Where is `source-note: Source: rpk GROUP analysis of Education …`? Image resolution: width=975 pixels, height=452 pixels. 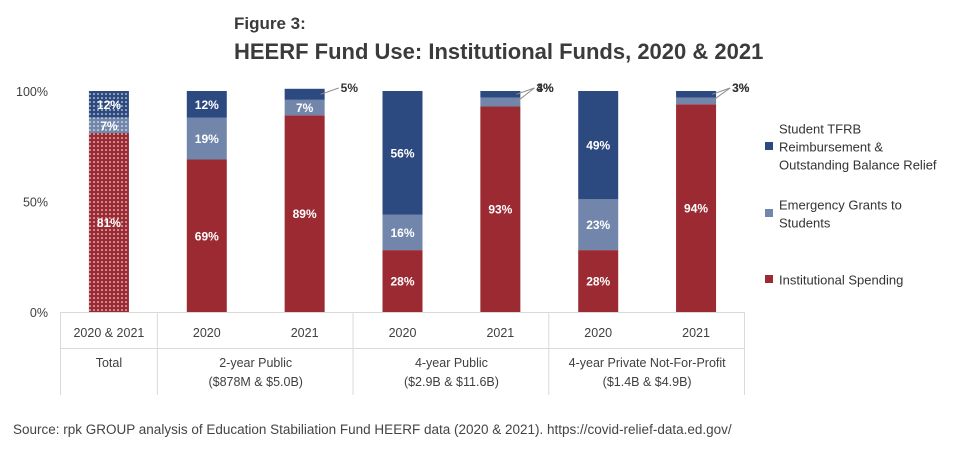 source-note: Source: rpk GROUP analysis of Education … is located at coordinates (372, 429).